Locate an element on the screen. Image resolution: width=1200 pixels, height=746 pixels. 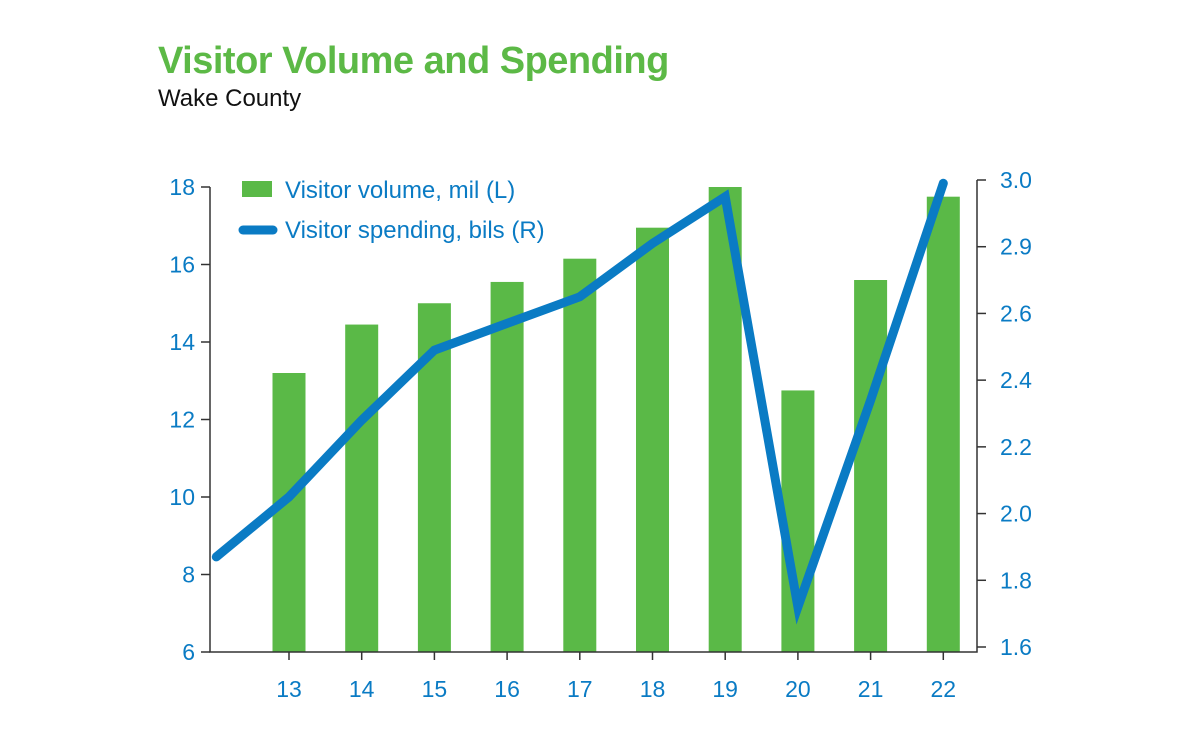
chart-title: Visitor Volume and Spending is located at coordinates (413, 61).